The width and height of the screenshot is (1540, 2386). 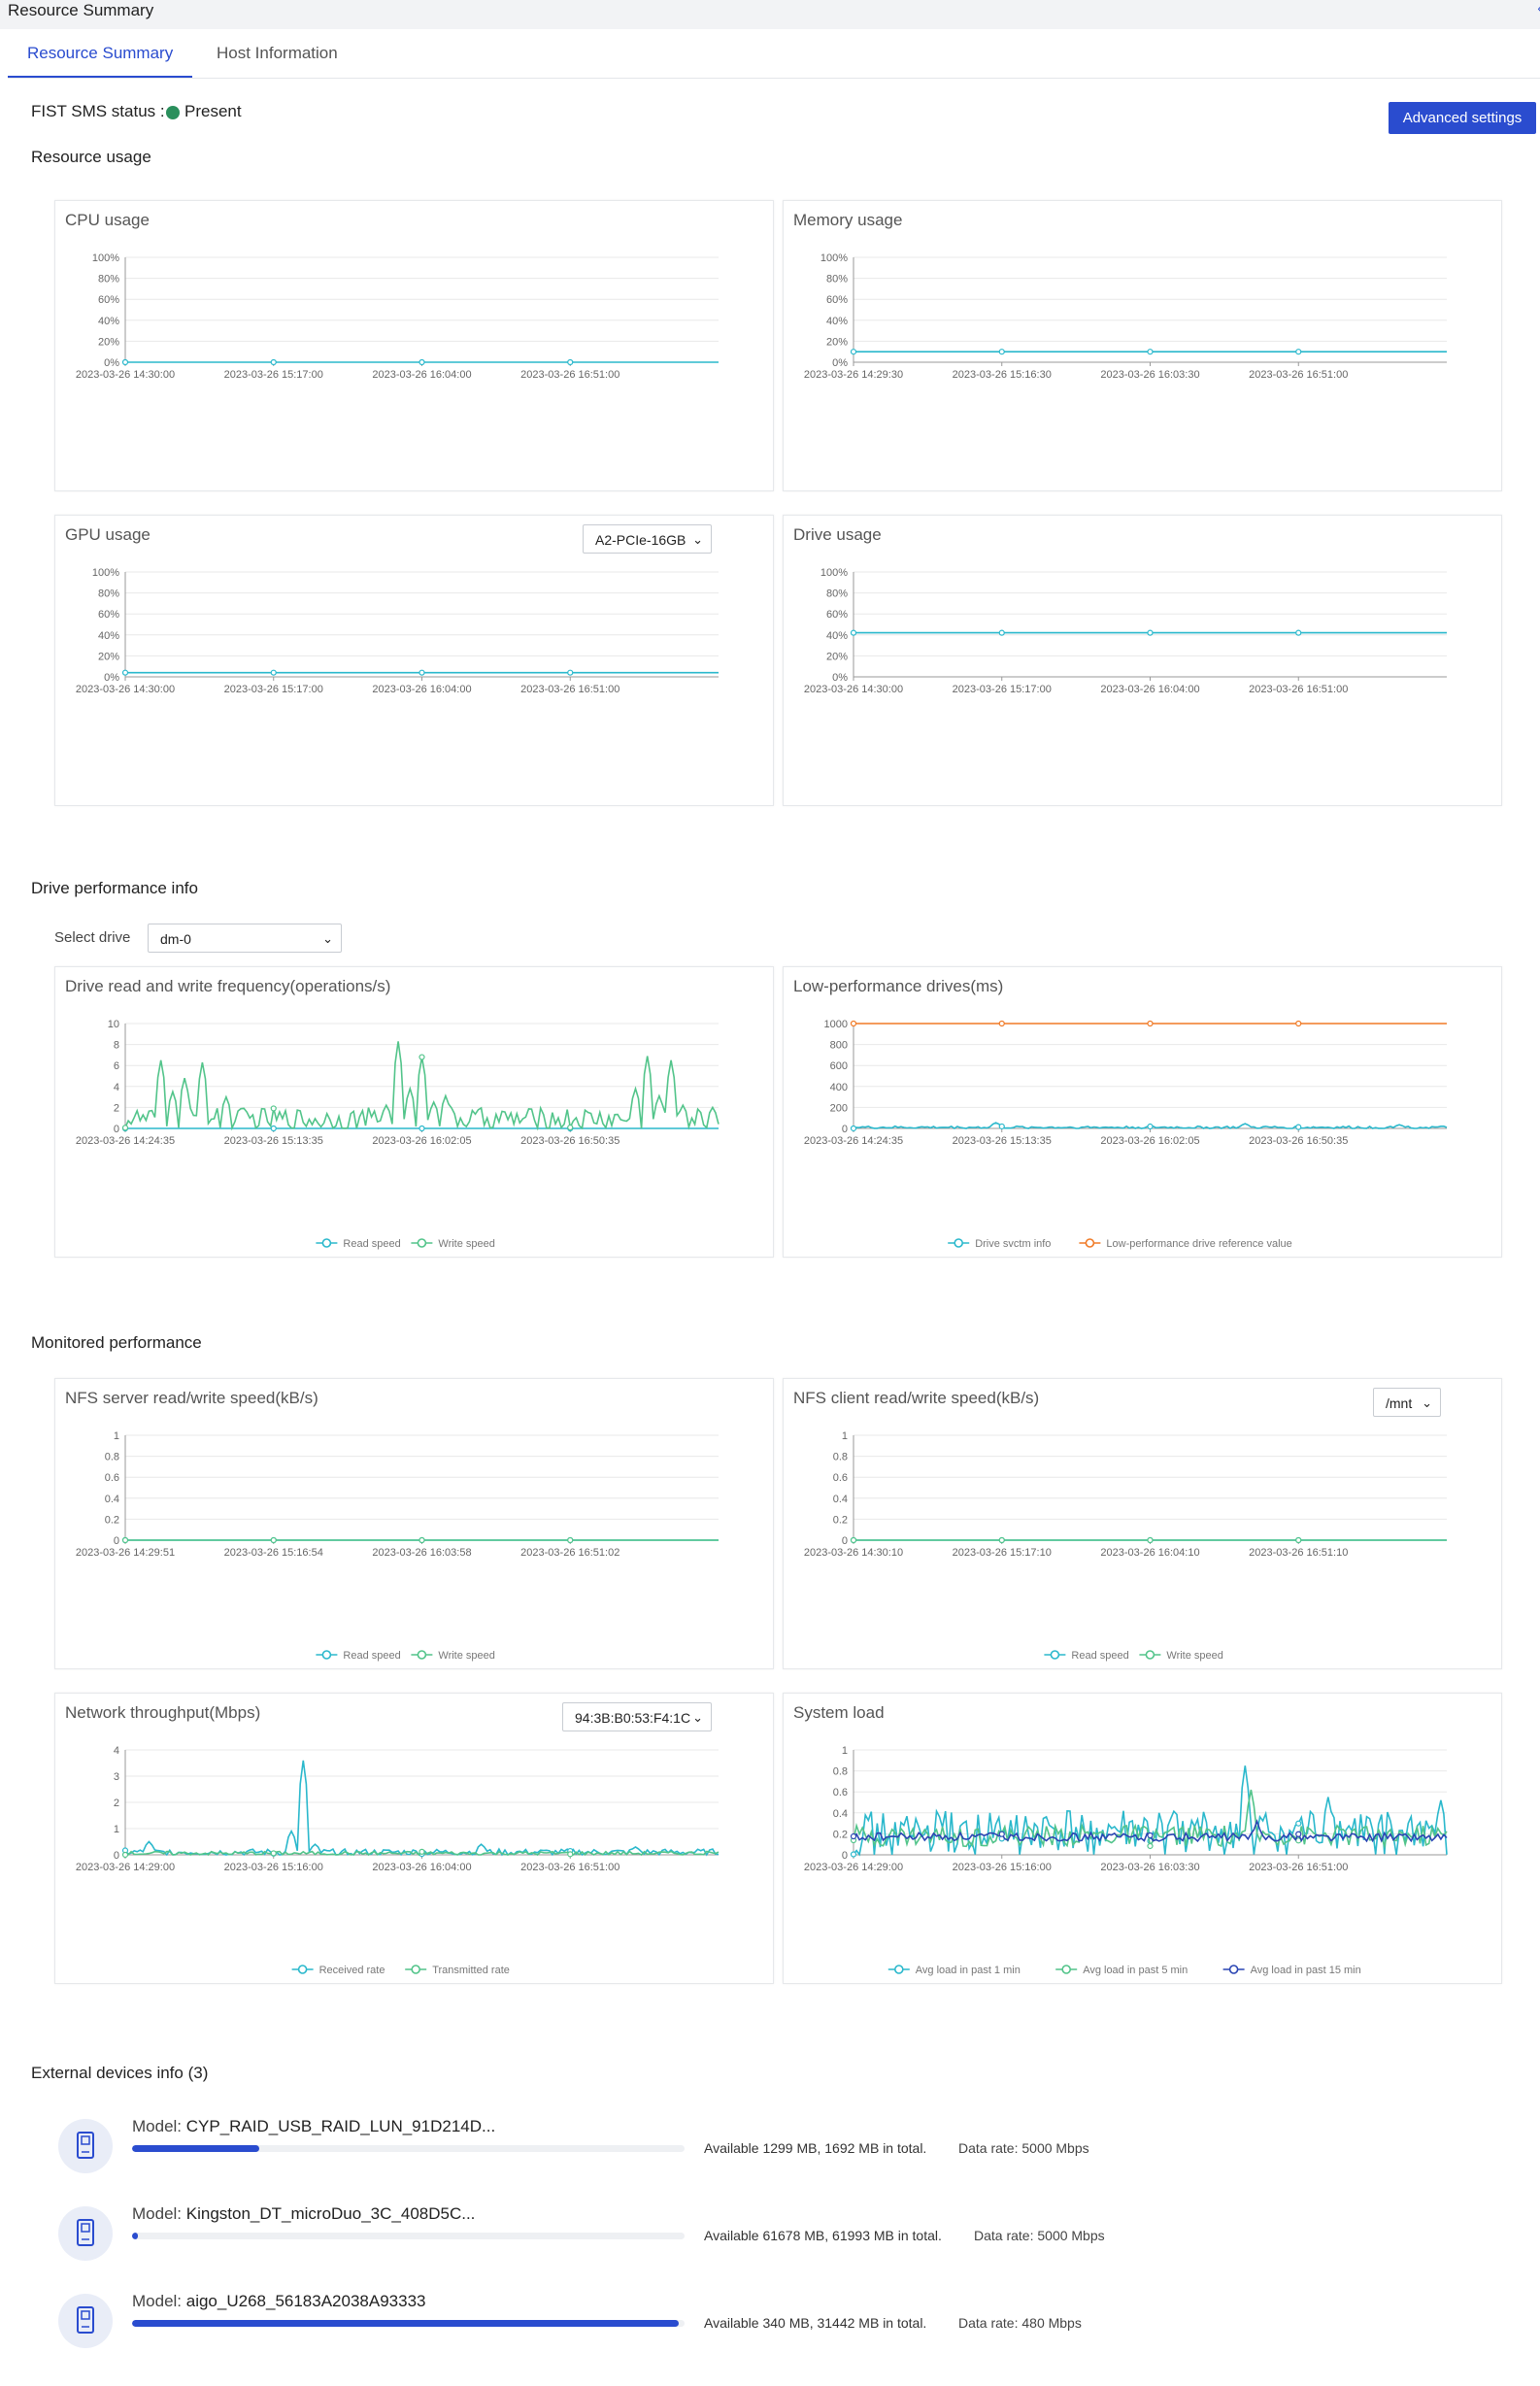 I want to click on x-tick-label: 2023-03-26 15:17:10, so click(x=1002, y=1553).